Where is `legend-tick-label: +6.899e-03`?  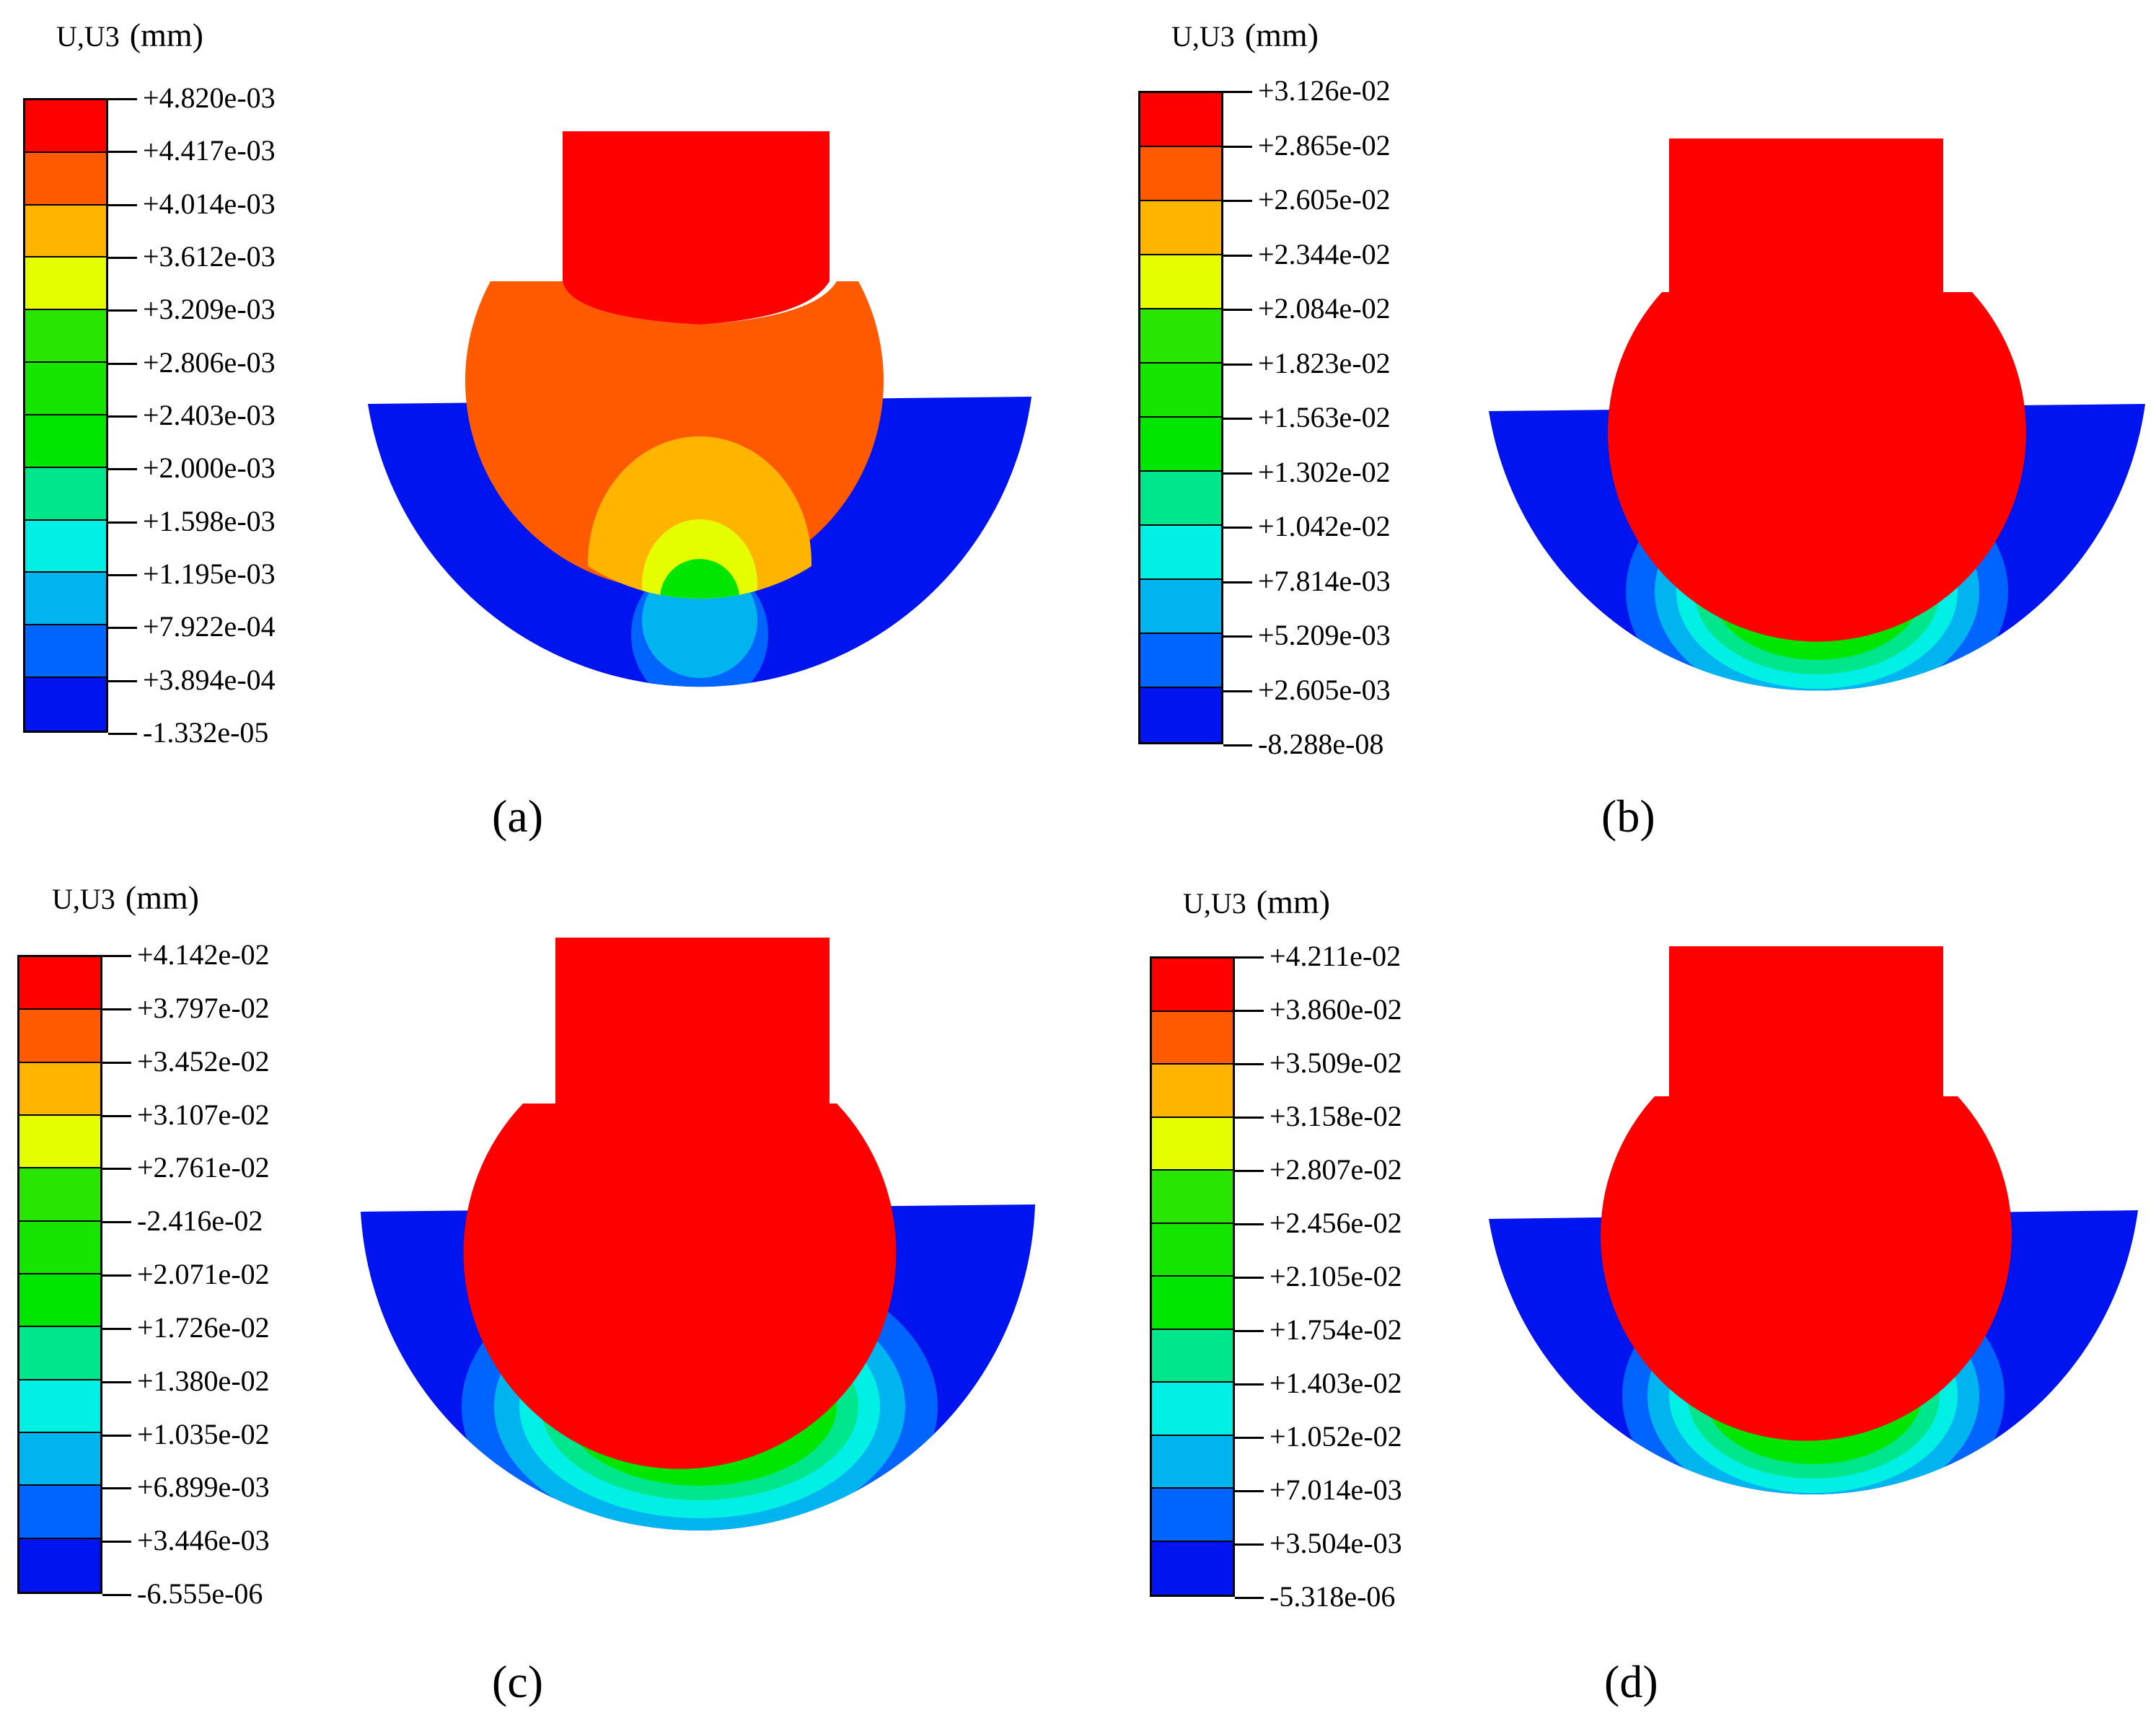
legend-tick-label: +6.899e-03 is located at coordinates (203, 1487).